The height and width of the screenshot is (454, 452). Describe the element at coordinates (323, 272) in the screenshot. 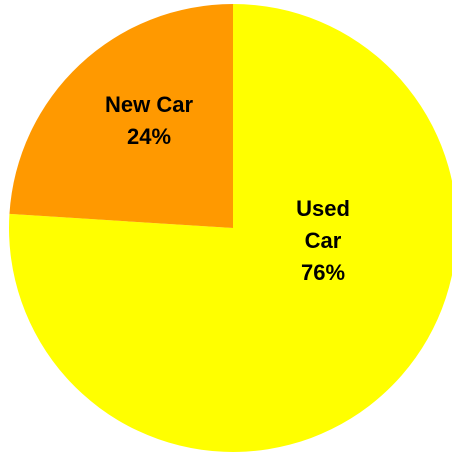

I see `pie-value-label-used-car: 76%` at that location.